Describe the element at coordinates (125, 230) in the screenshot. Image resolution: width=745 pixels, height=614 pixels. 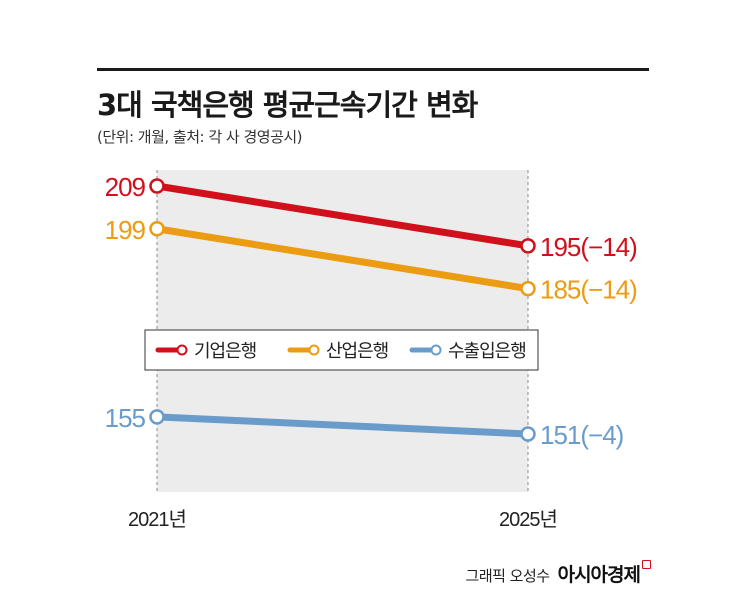
I see `data-label: 199` at that location.